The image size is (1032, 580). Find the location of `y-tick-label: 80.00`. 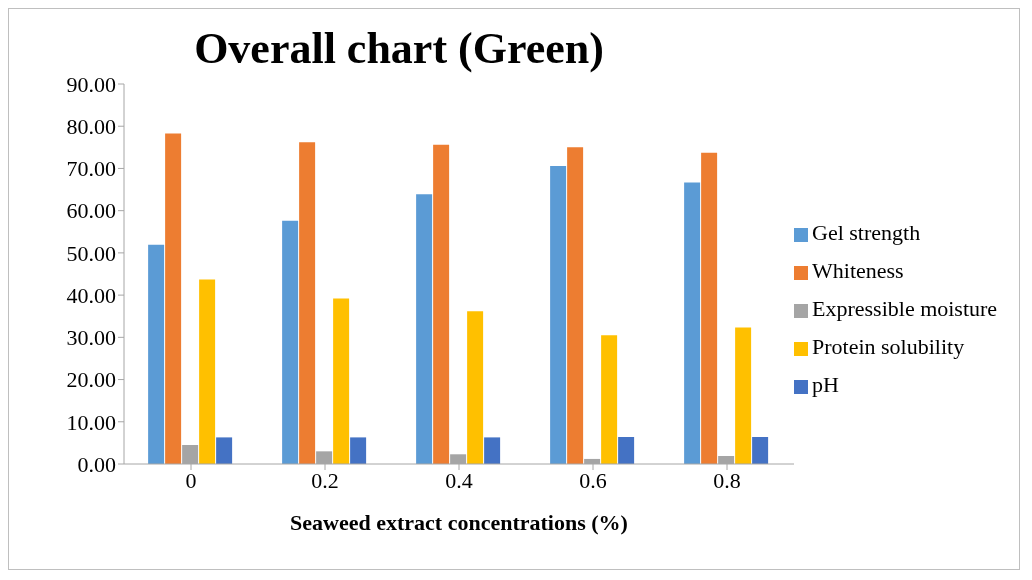

y-tick-label: 80.00 is located at coordinates (91, 127).